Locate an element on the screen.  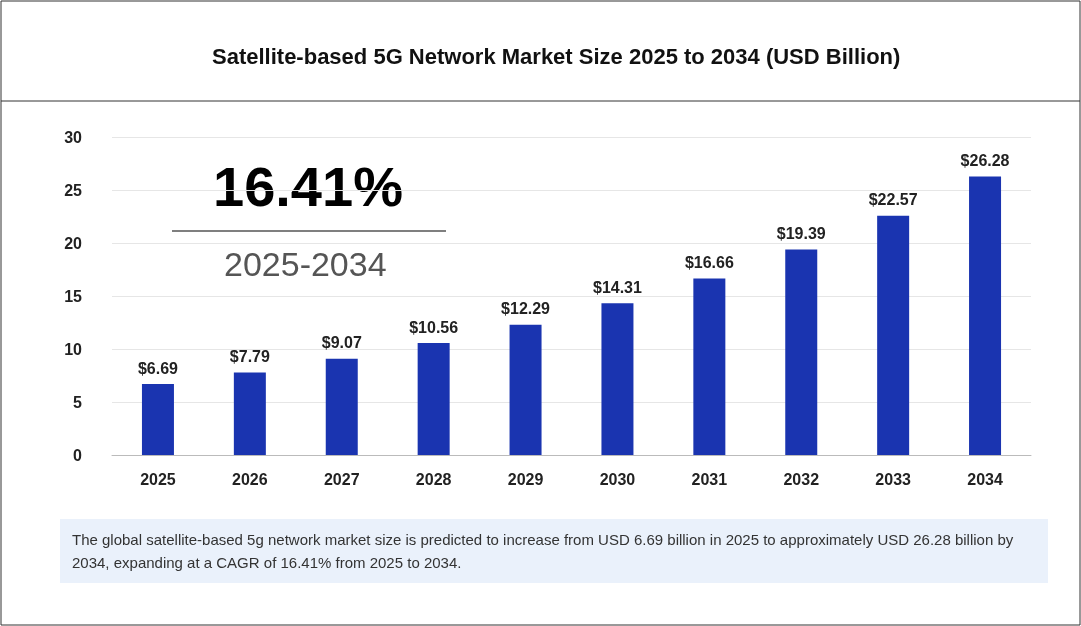
x-tick-label: 2029 is located at coordinates (525, 479).